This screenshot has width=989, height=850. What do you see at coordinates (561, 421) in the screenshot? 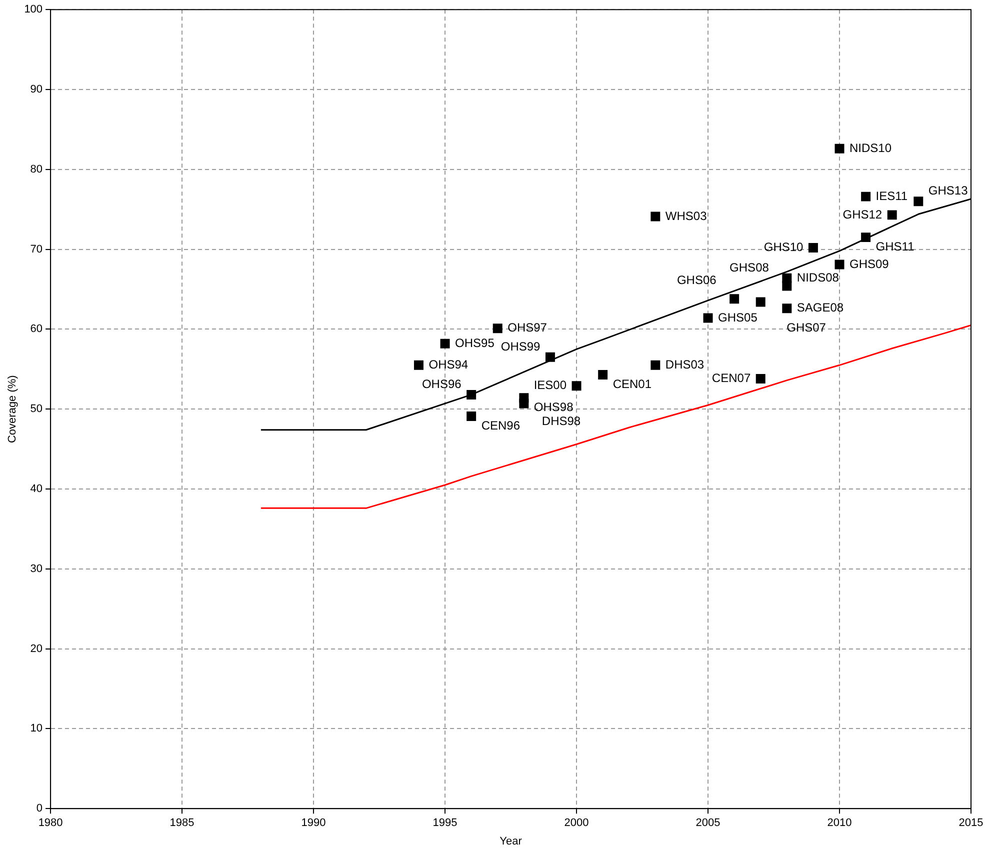
I see `annotation: DHS98` at bounding box center [561, 421].